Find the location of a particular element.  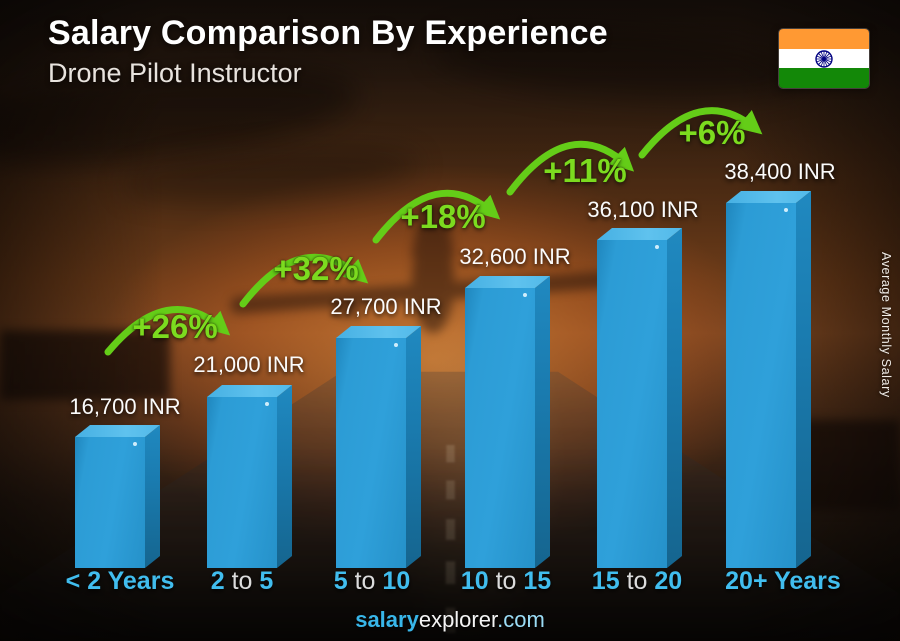

page-title: Salary Comparison By Experience is located at coordinates (328, 33).